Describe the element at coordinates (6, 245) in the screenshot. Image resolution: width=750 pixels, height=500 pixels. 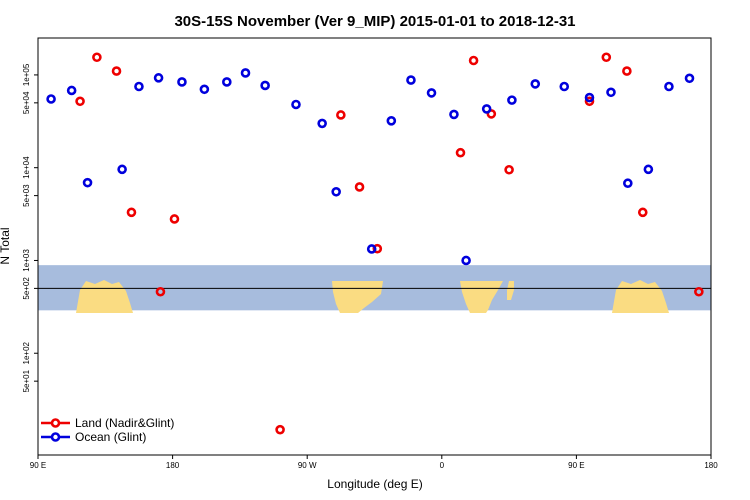
I see `y-axis-label: N Total` at that location.